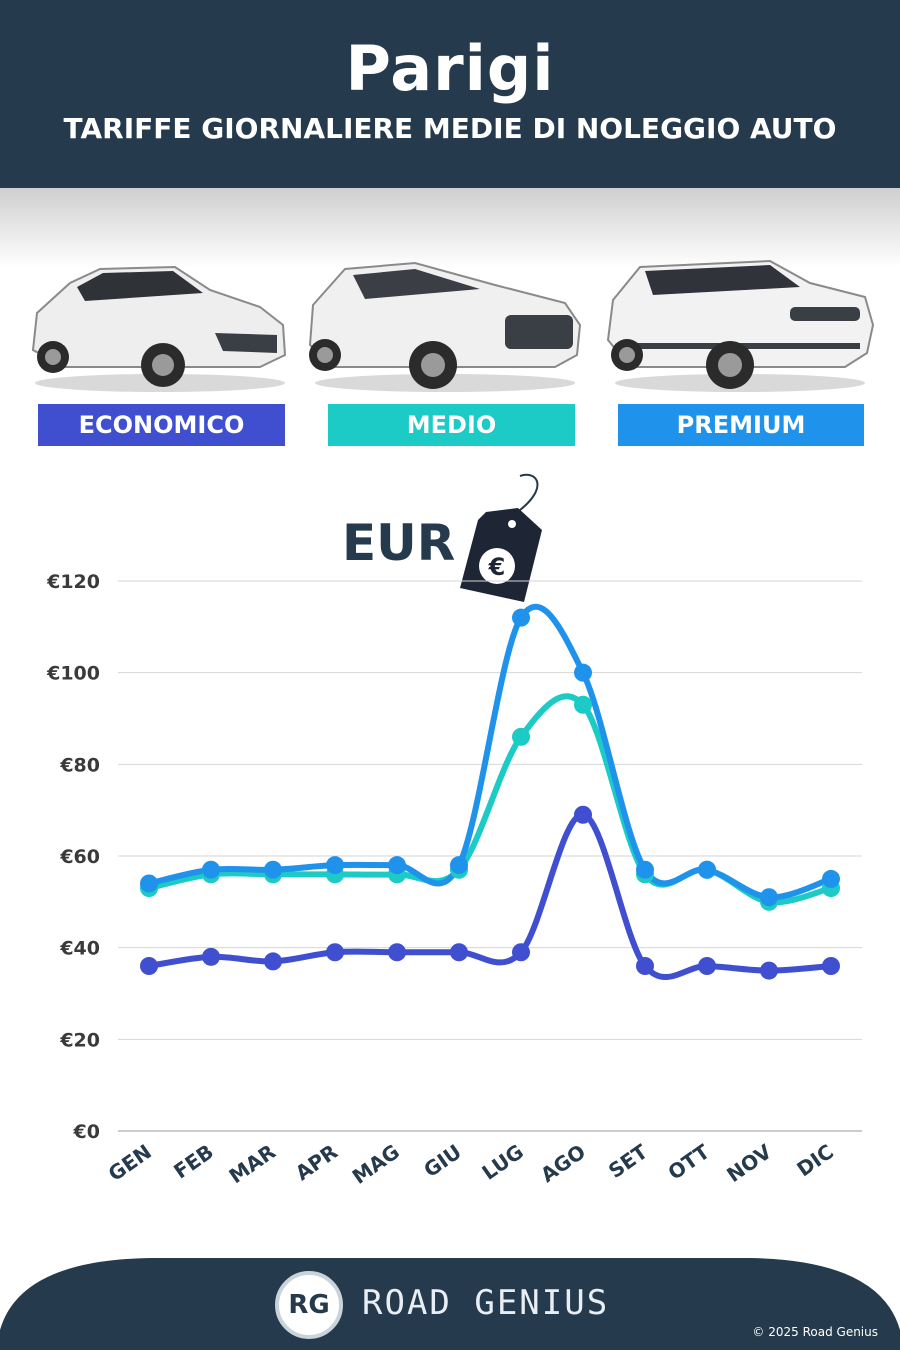 The image size is (900, 1350). I want to click on badge-medio: MEDIO, so click(451, 425).